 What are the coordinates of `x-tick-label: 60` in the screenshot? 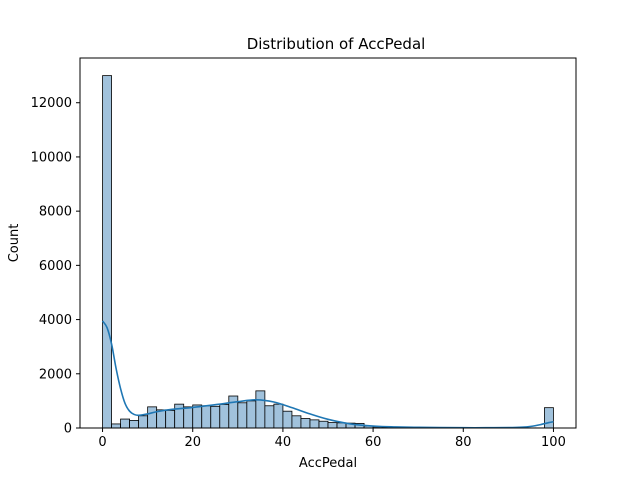 It's located at (373, 442).